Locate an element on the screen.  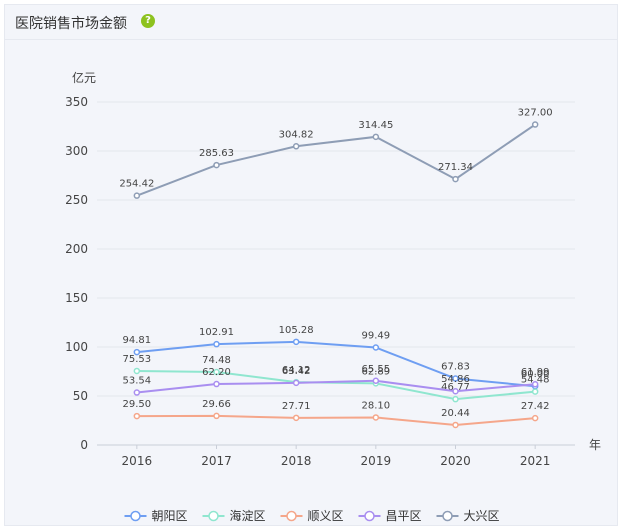
data-label: 29.50 is located at coordinates (137, 404).